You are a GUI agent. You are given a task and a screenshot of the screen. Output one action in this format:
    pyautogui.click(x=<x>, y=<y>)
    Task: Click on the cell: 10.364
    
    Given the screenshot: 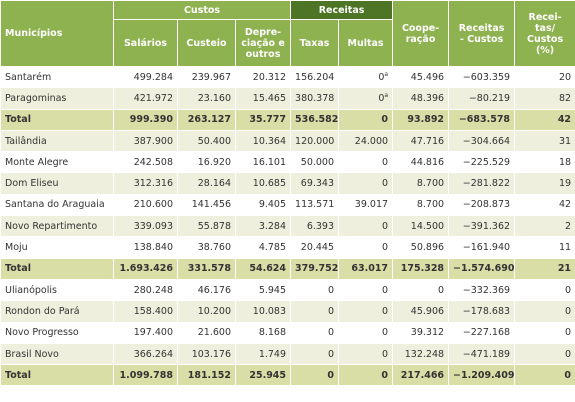 What is the action you would take?
    pyautogui.click(x=263, y=141)
    